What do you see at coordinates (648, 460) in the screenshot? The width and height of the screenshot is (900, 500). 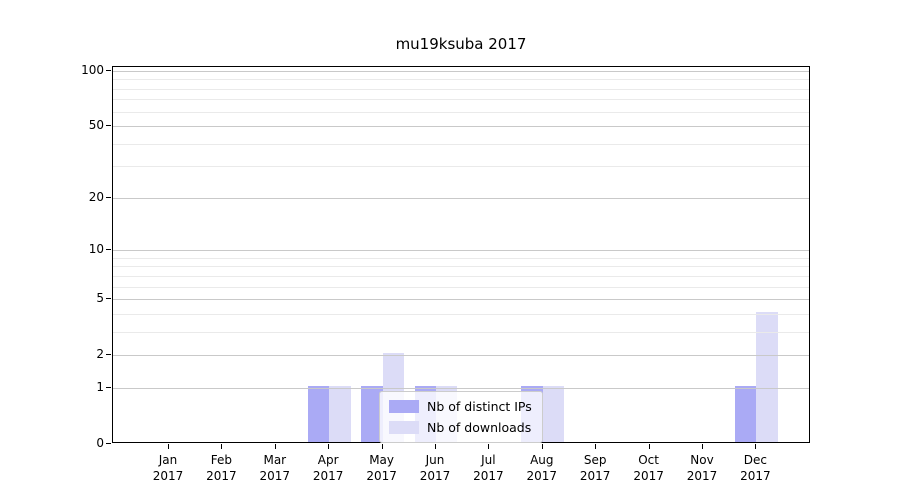 I see `x-tick-month: Oct` at bounding box center [648, 460].